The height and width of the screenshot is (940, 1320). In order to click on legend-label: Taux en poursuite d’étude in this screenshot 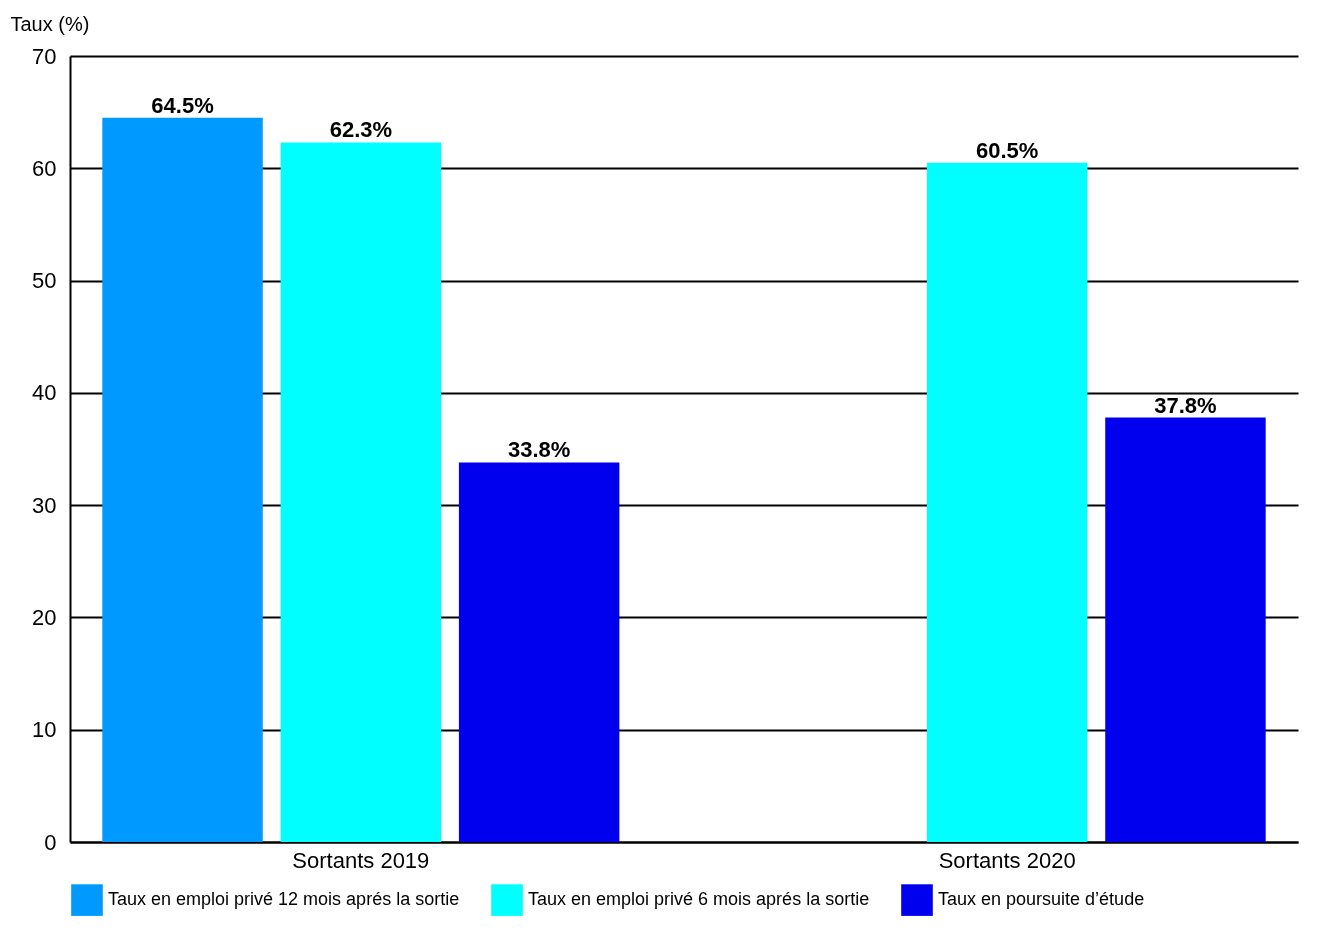, I will do `click(1041, 899)`.